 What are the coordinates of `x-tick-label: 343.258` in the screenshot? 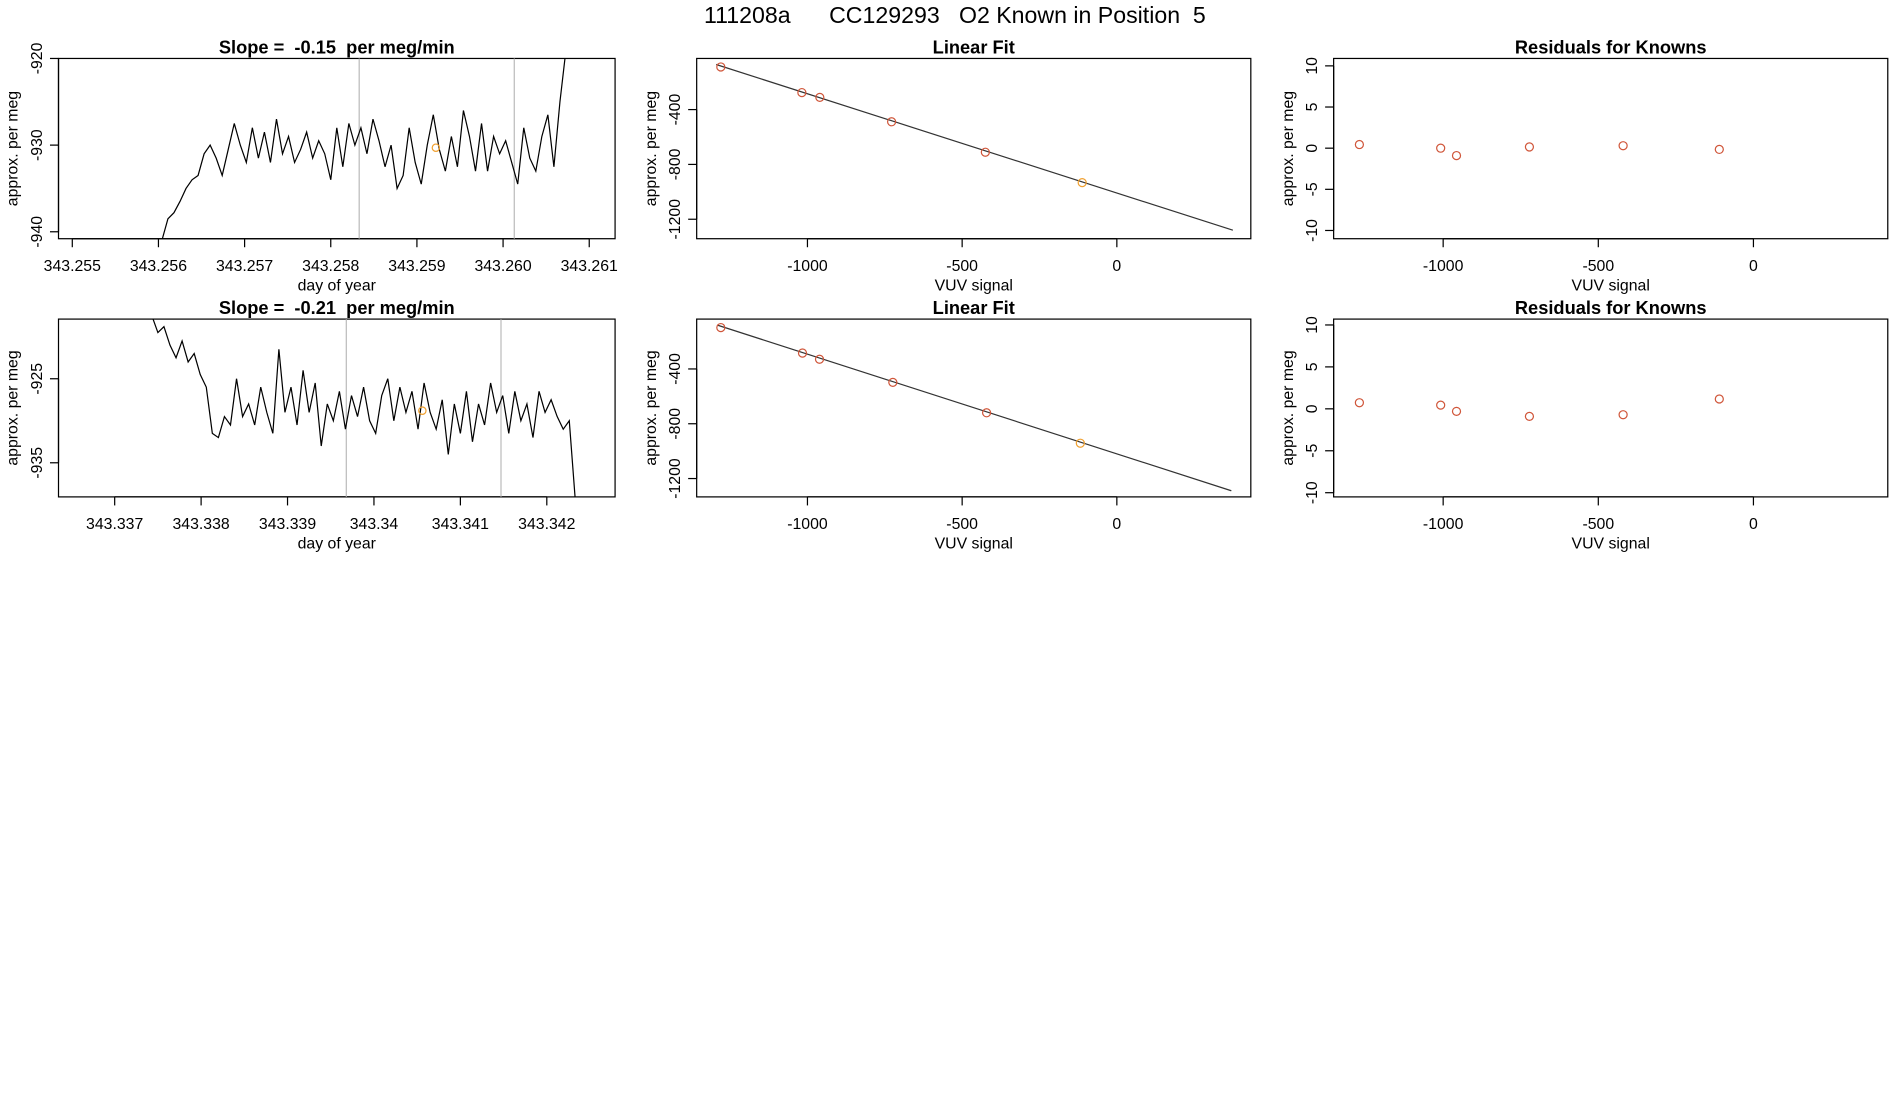 It's located at (330, 266).